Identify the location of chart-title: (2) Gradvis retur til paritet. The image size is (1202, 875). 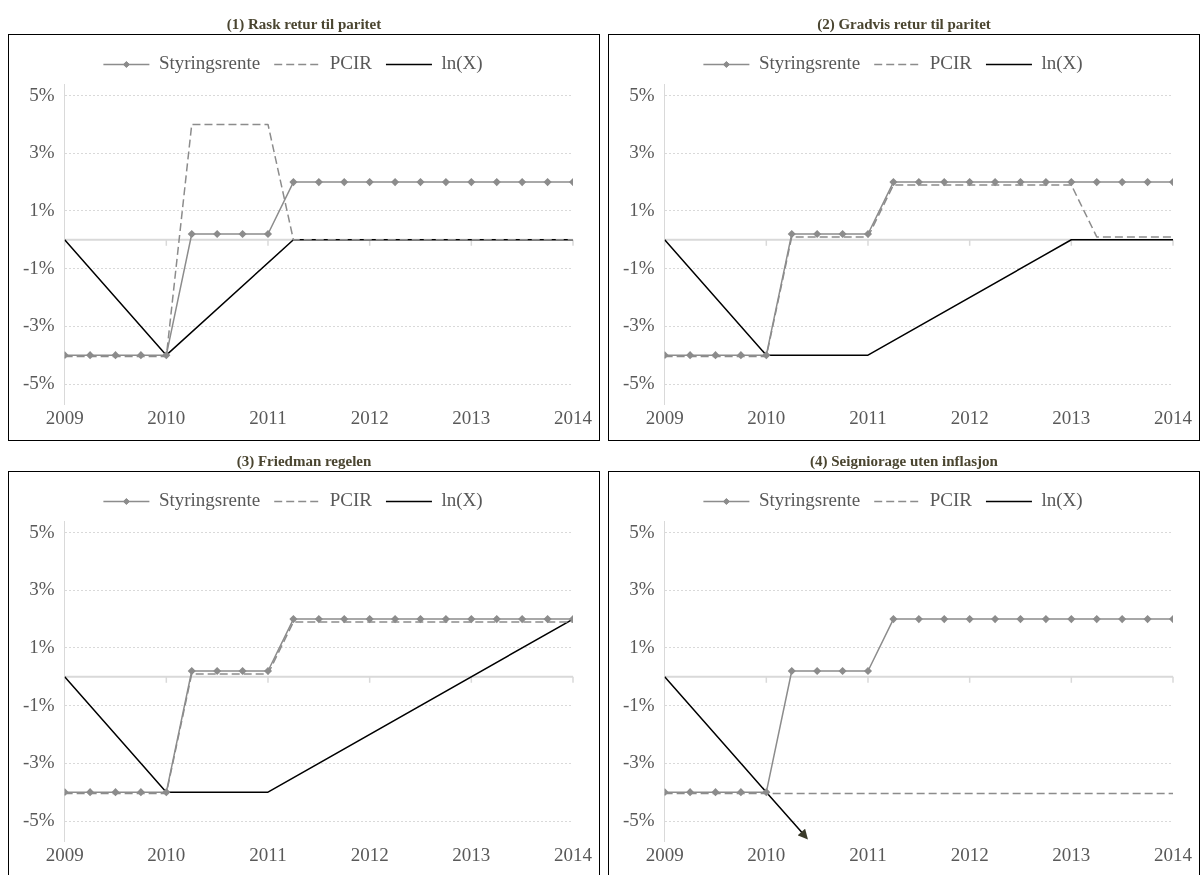
(904, 24).